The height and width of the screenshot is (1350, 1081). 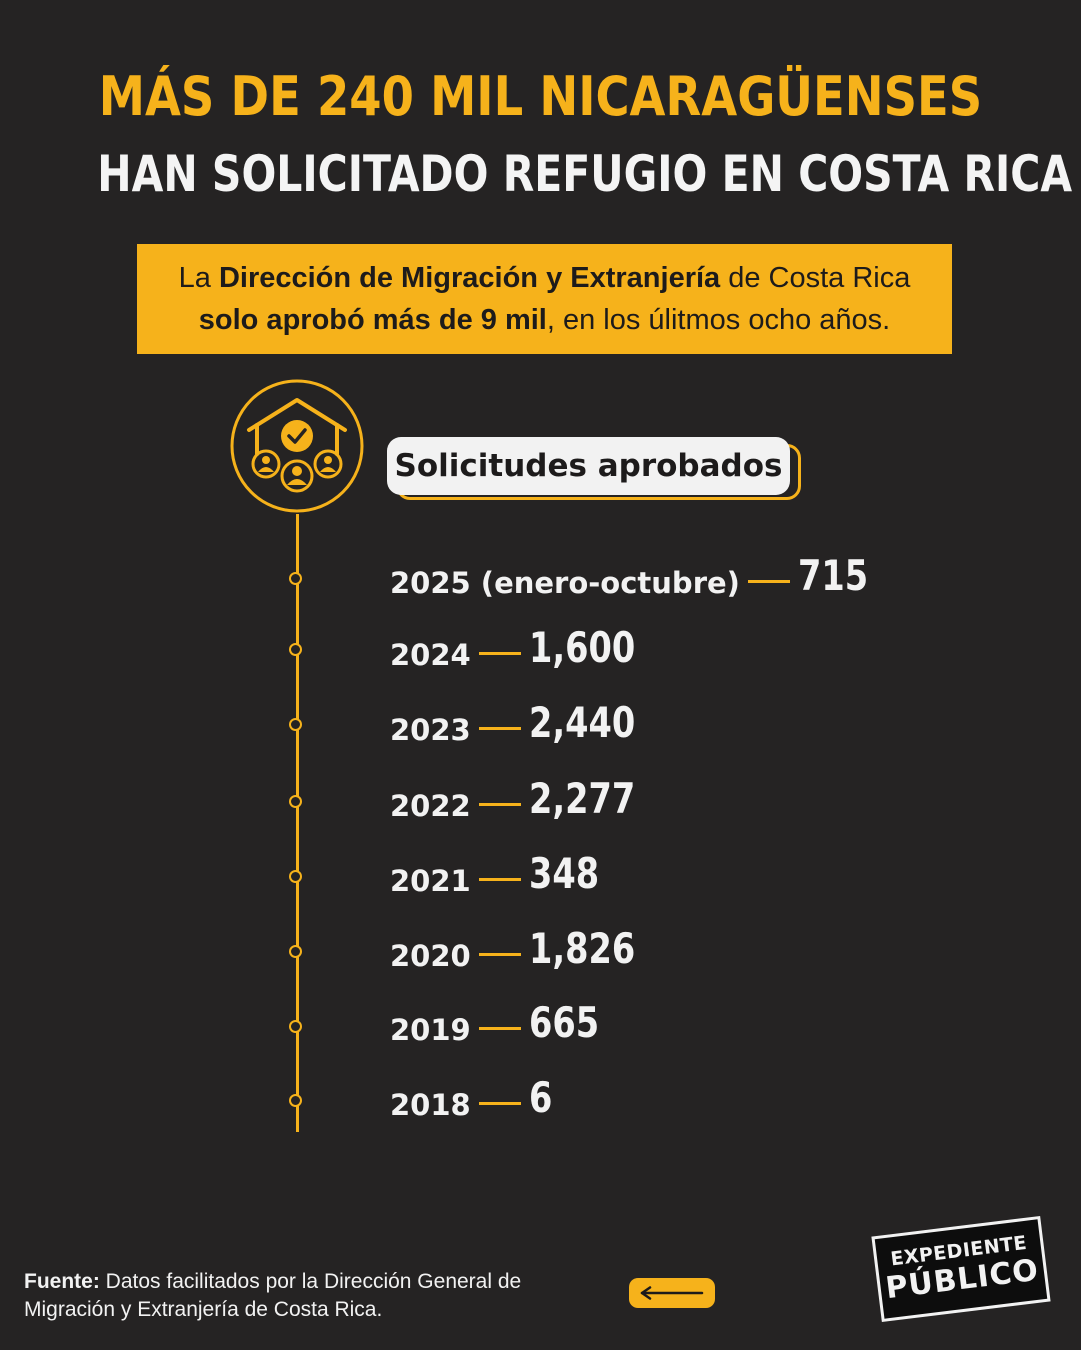 What do you see at coordinates (565, 583) in the screenshot?
I see `timeline-year: 2025 (enero-octubre)` at bounding box center [565, 583].